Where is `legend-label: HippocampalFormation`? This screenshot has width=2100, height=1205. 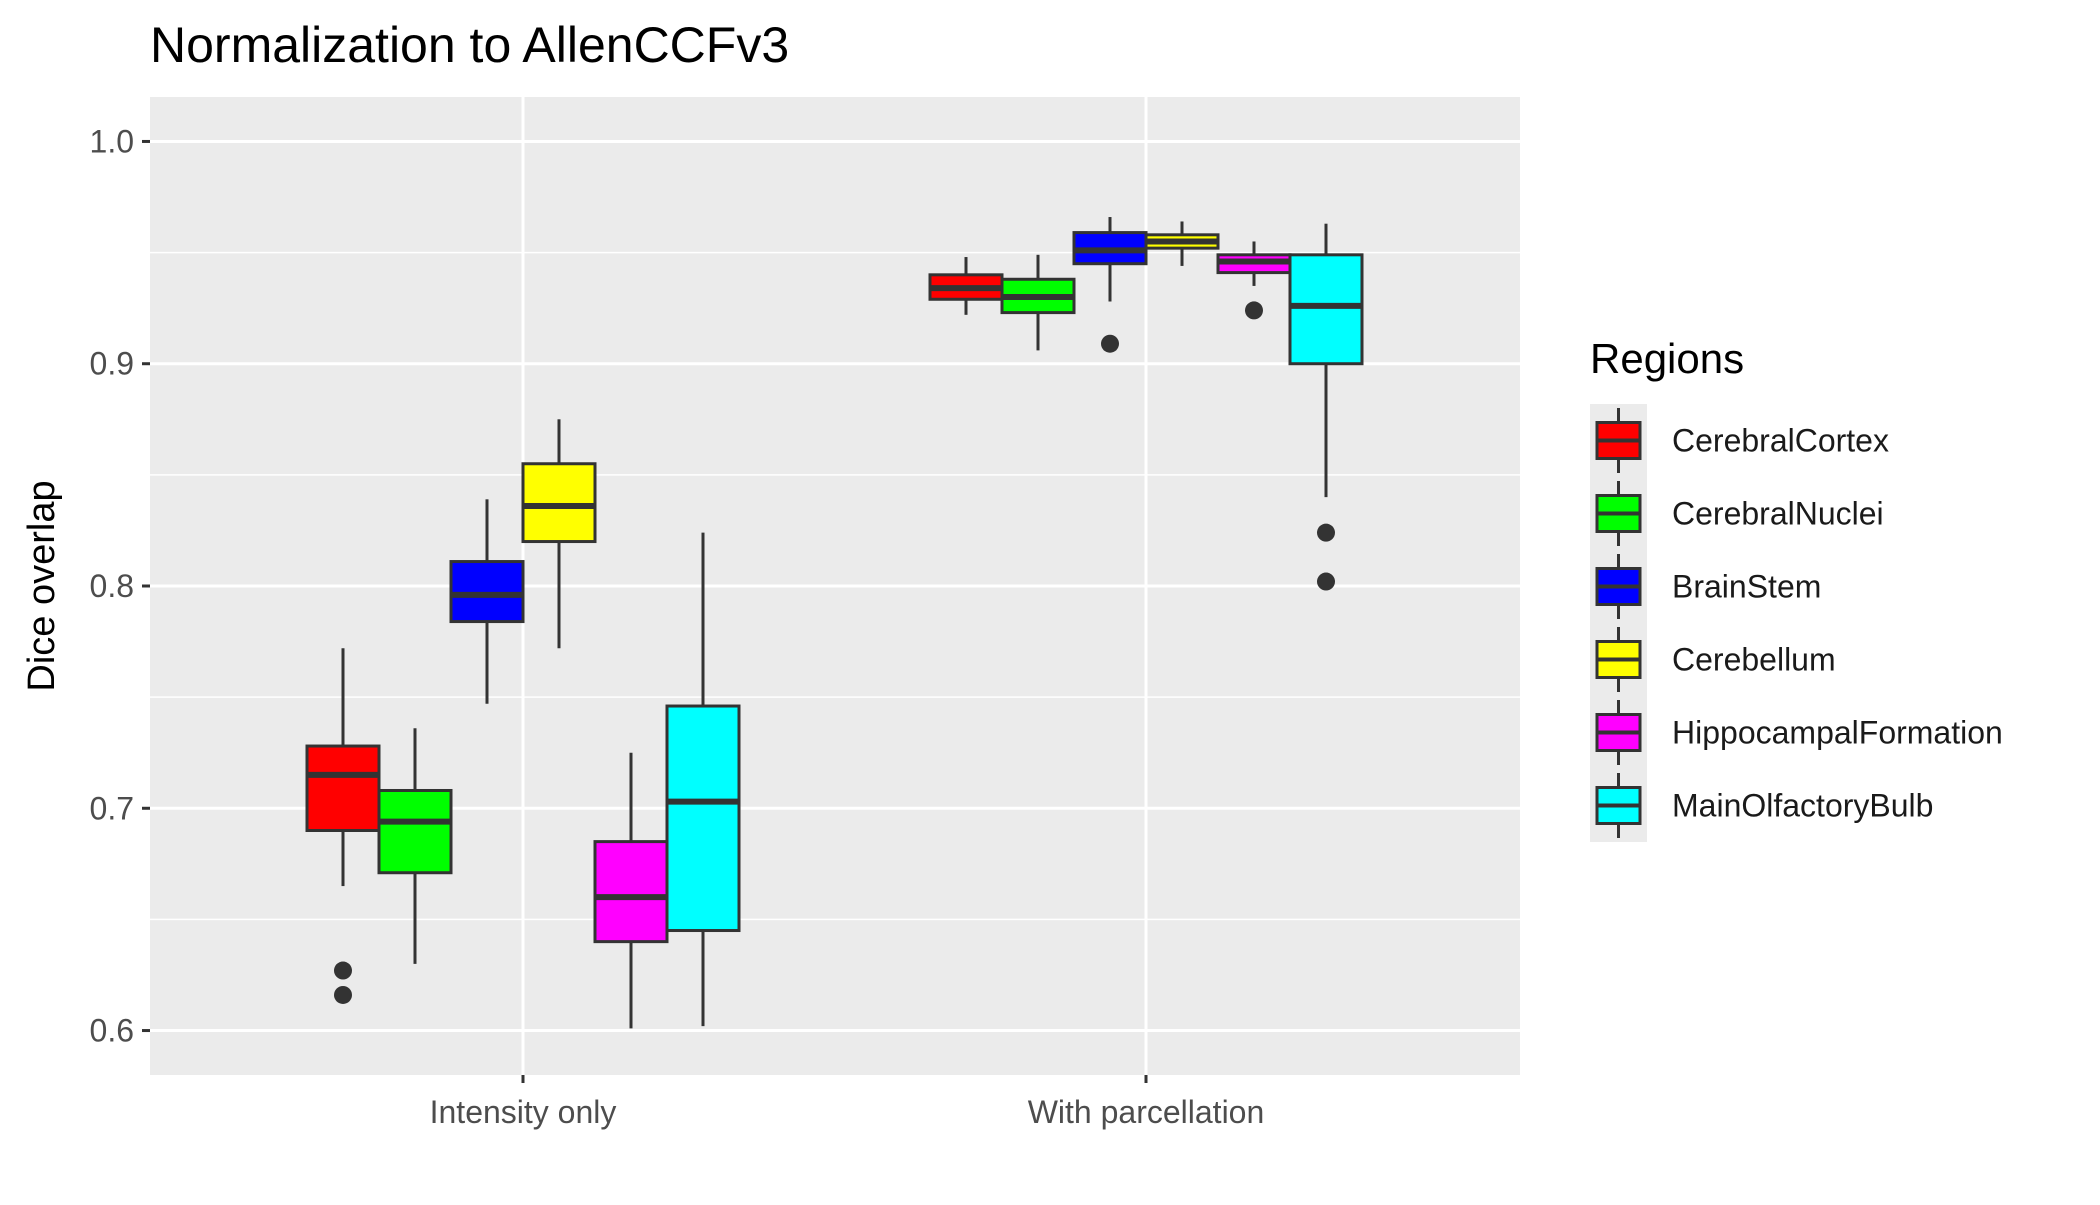
legend-label: HippocampalFormation is located at coordinates (1837, 733).